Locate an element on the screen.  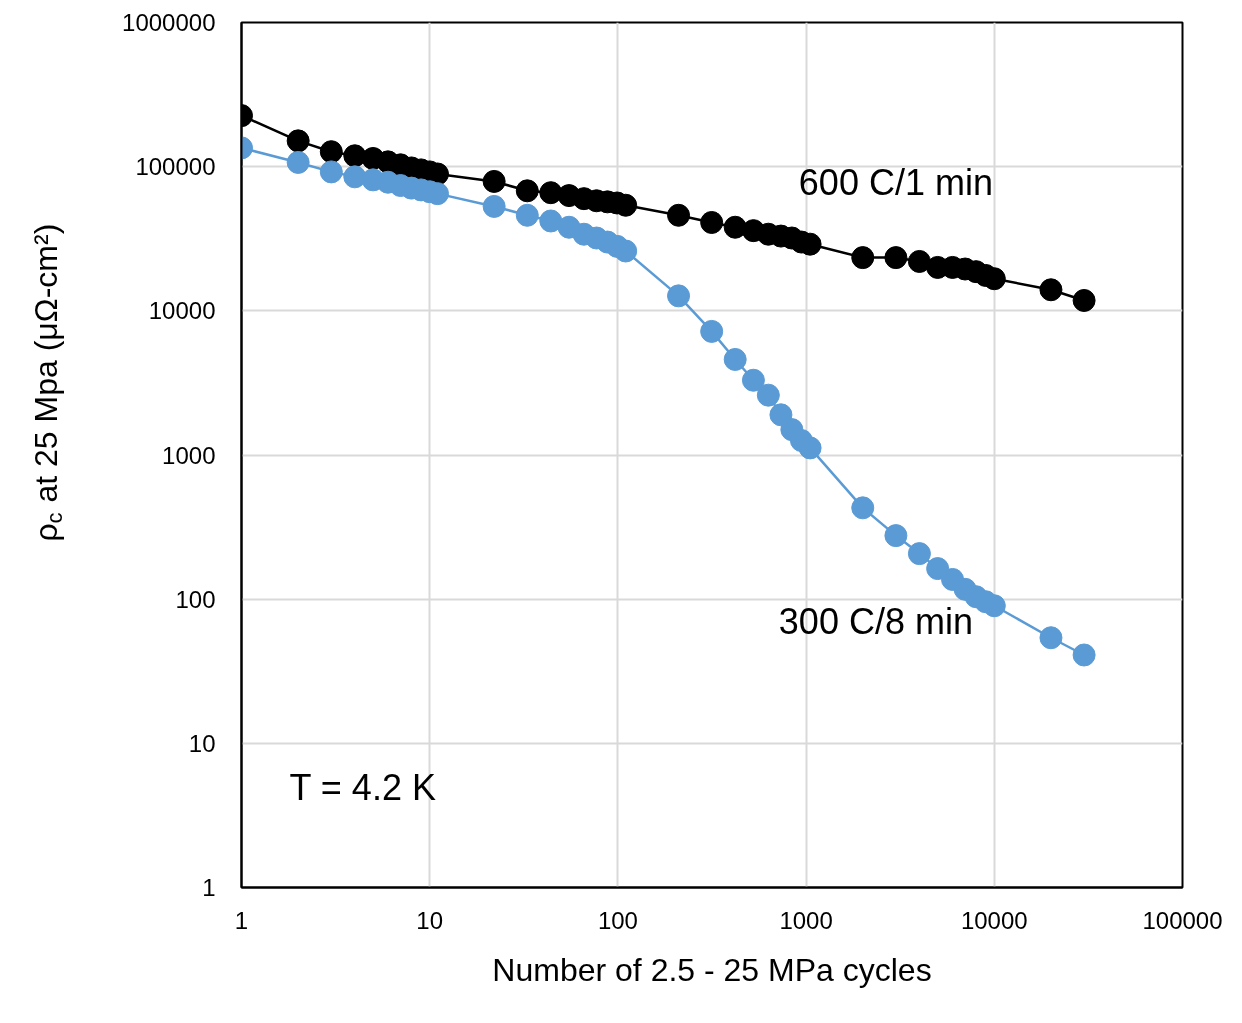
y-tick-label: 1000000 is located at coordinates (169, 22).